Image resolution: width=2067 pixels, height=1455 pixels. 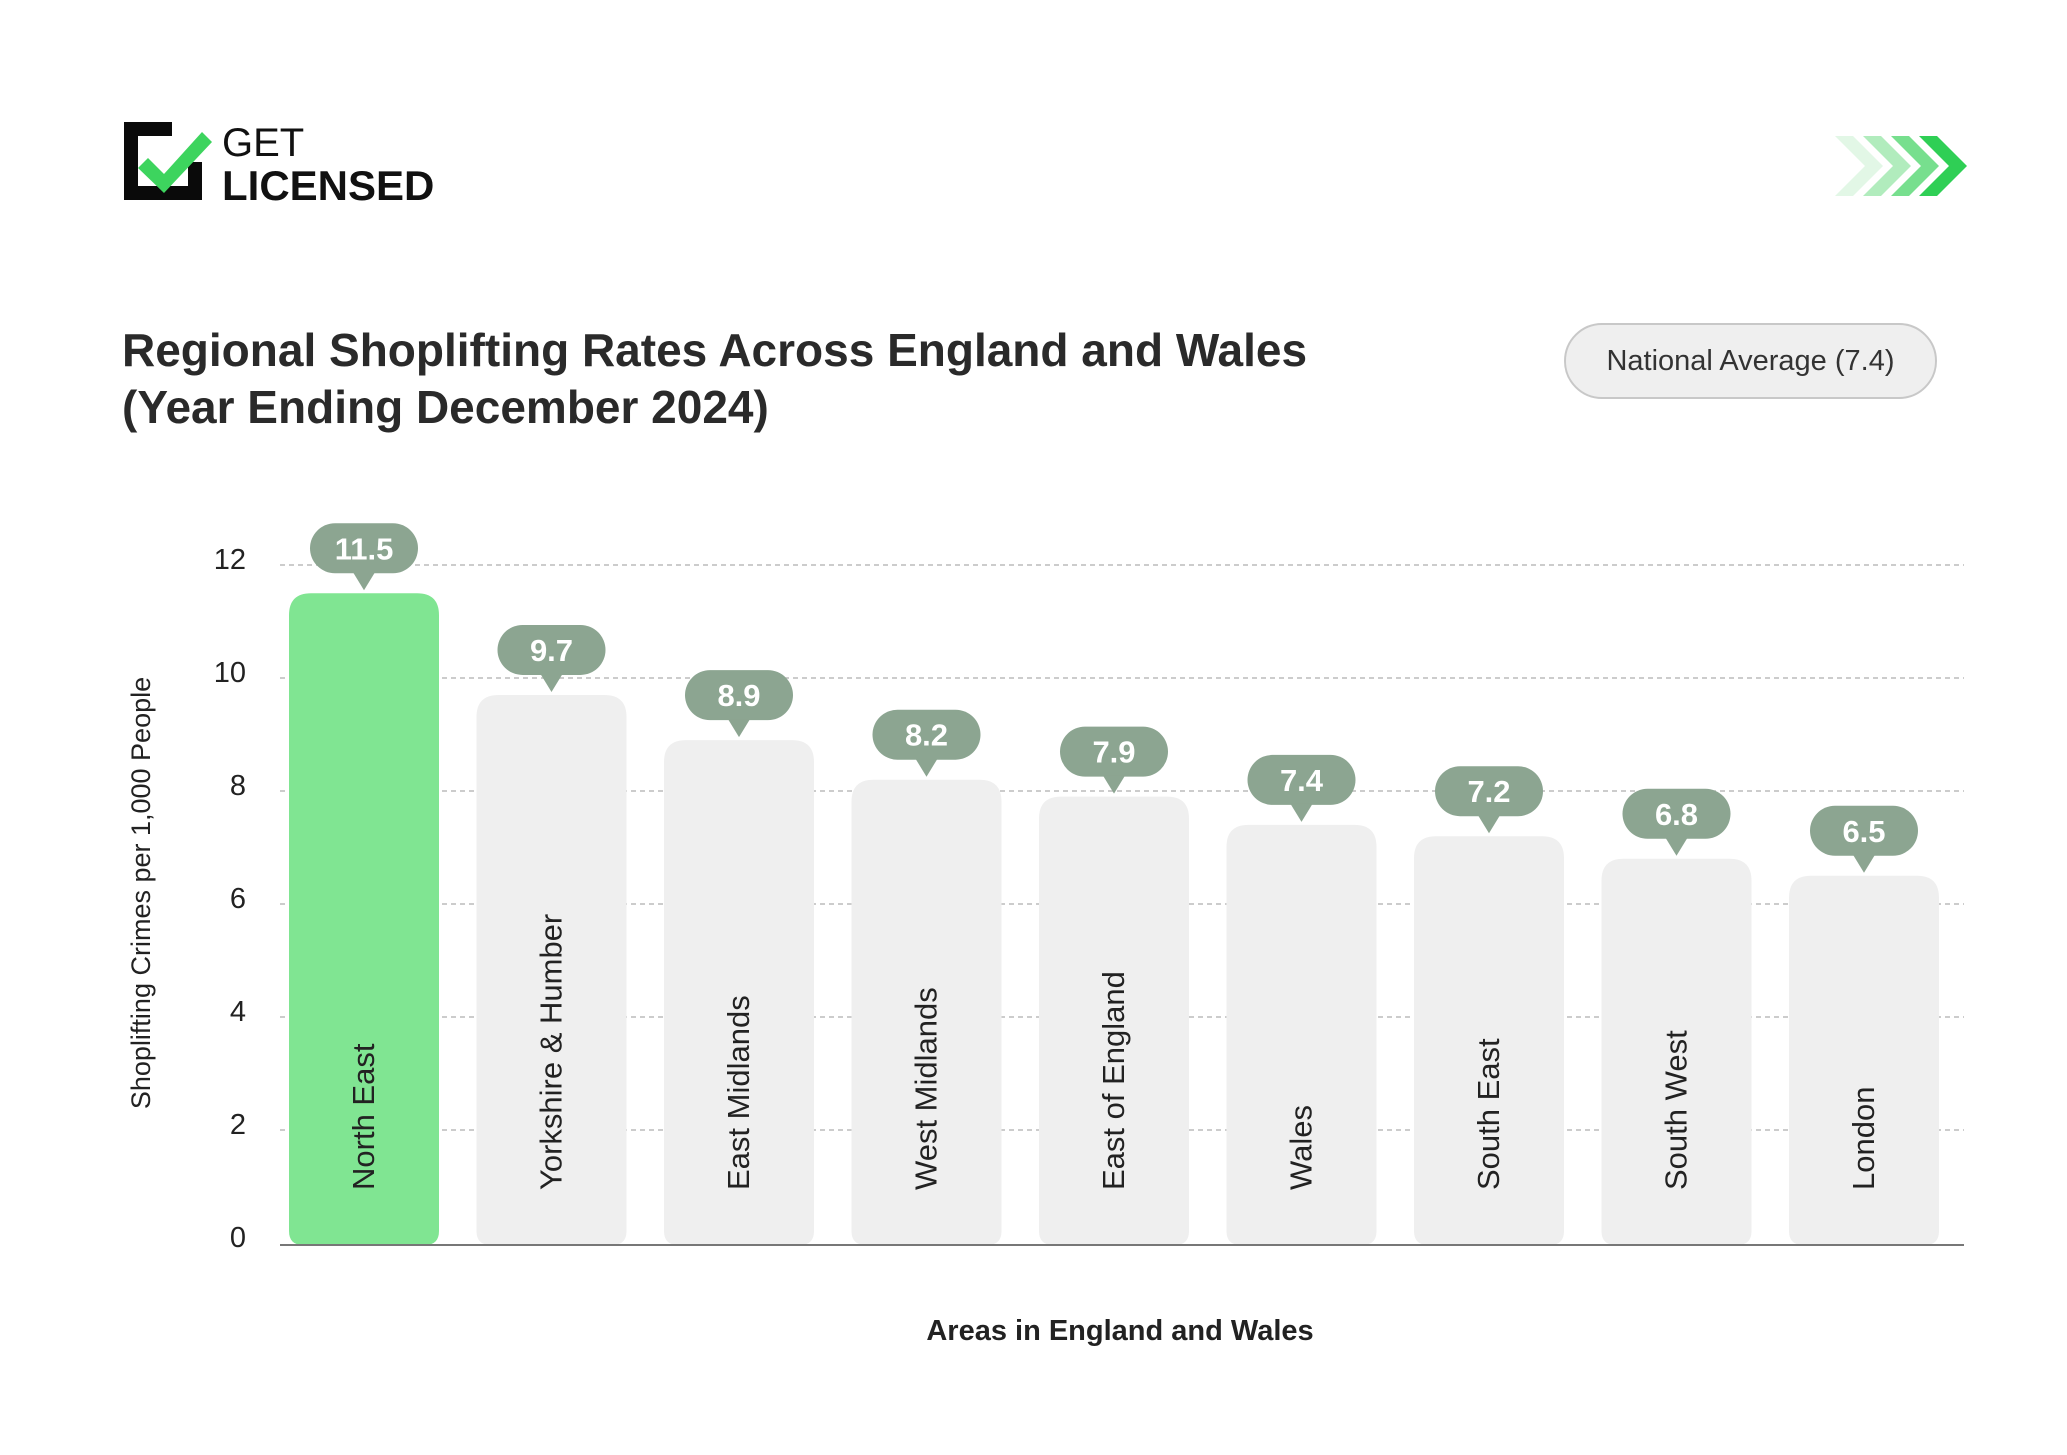 What do you see at coordinates (926, 1088) in the screenshot?
I see `category-label: West Midlands` at bounding box center [926, 1088].